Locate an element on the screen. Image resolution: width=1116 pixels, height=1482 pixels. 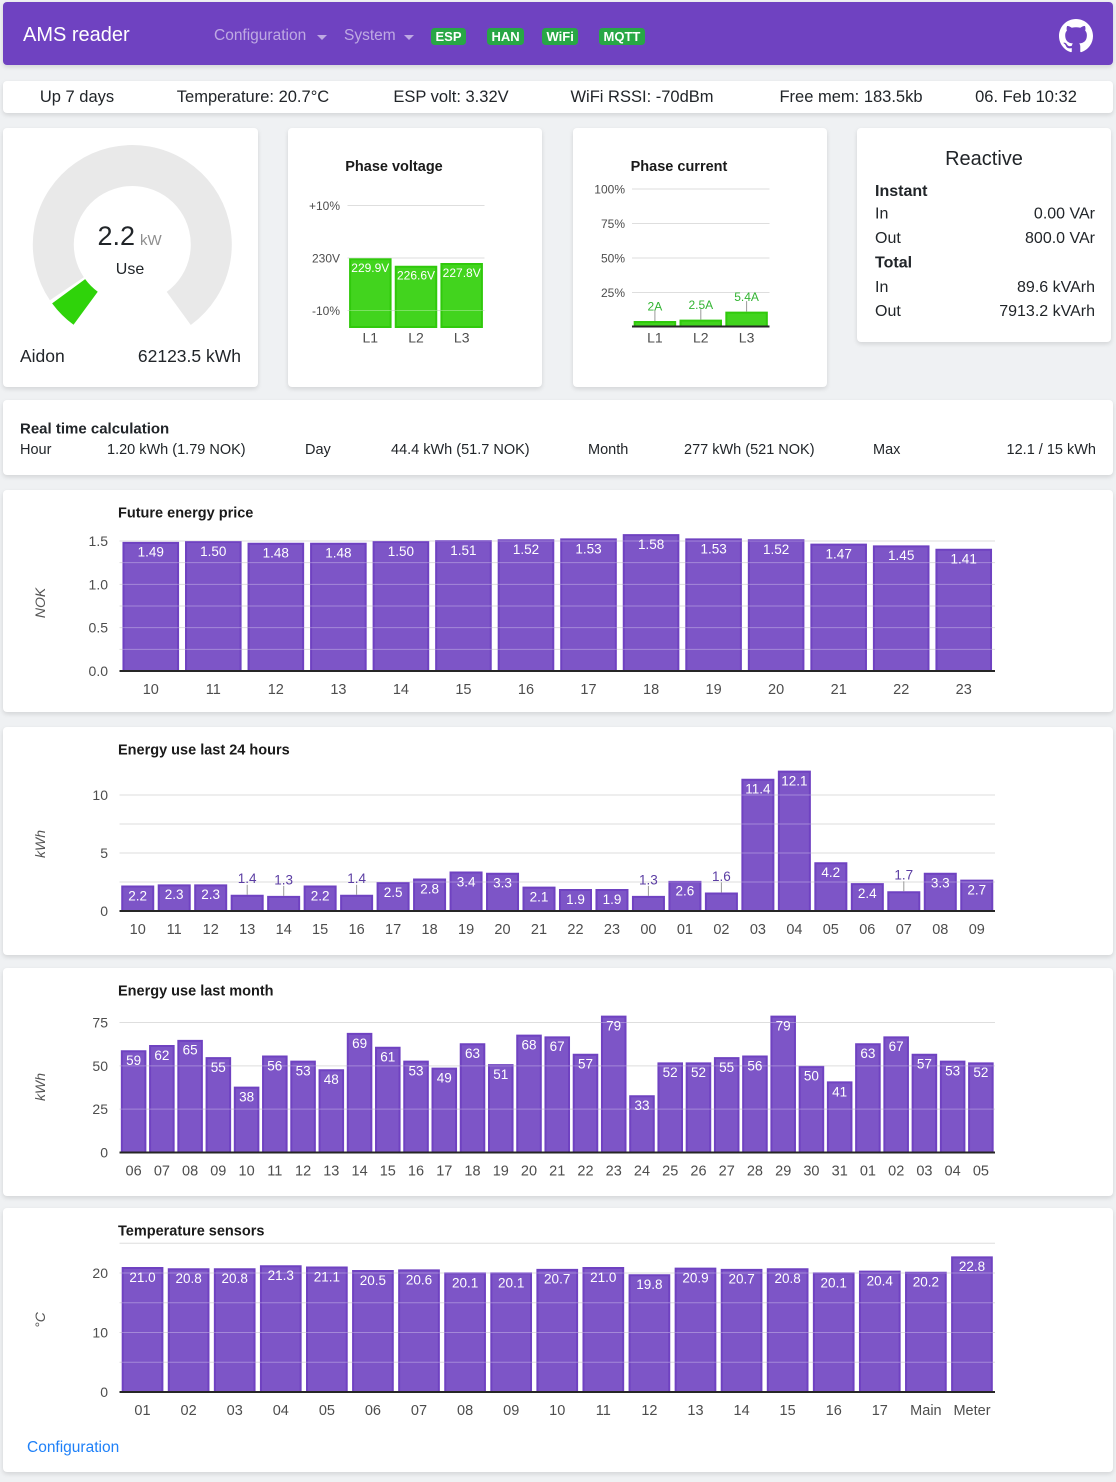
svg-text: 100% is located at coordinates (609, 189).